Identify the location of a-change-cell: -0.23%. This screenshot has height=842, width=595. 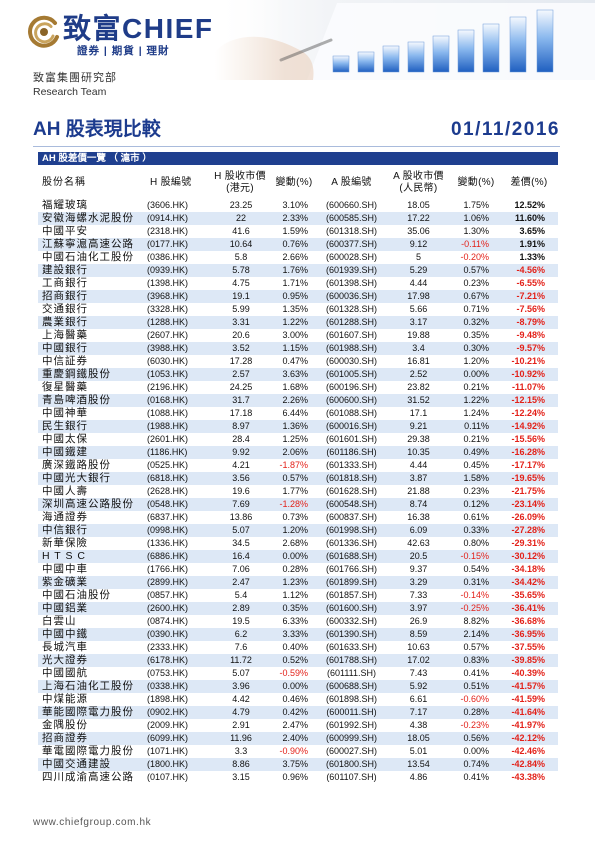
(474, 725).